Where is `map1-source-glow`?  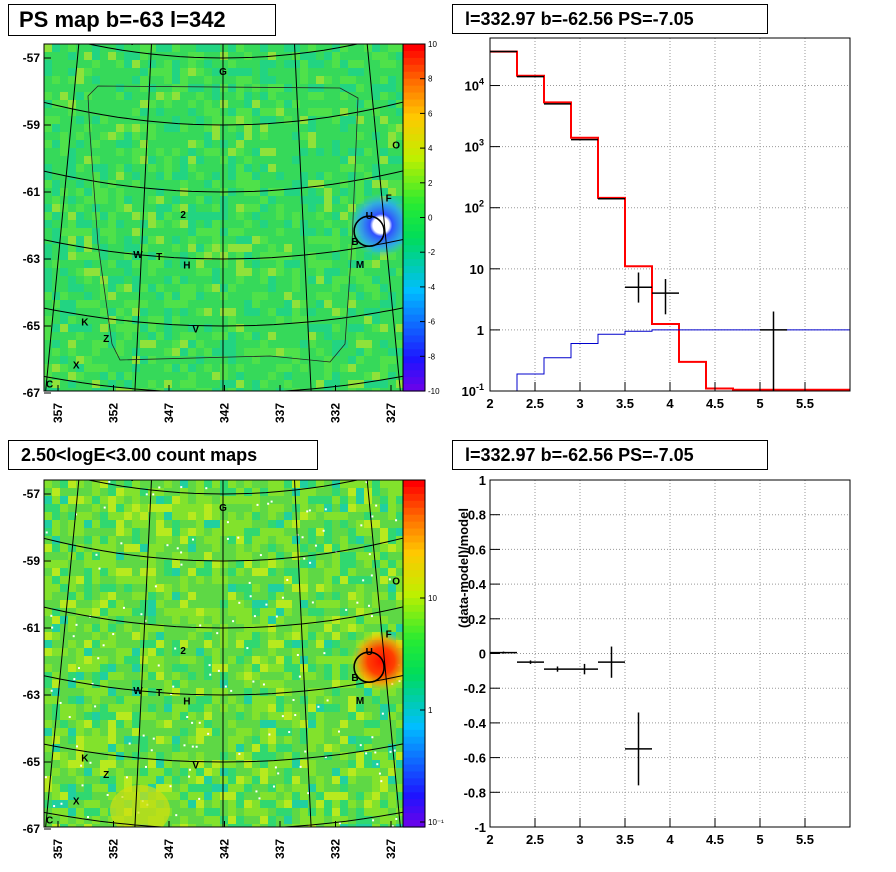
map1-source-glow is located at coordinates (376, 225).